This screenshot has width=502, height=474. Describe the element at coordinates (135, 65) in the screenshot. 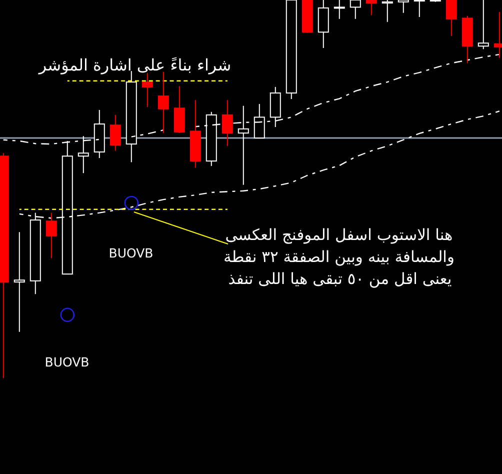

I see `annotation: شراء بناءً على اشارة المؤشر` at that location.